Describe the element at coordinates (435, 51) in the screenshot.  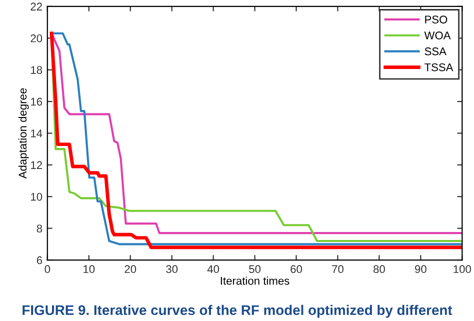
I see `legend-label: SSA` at that location.